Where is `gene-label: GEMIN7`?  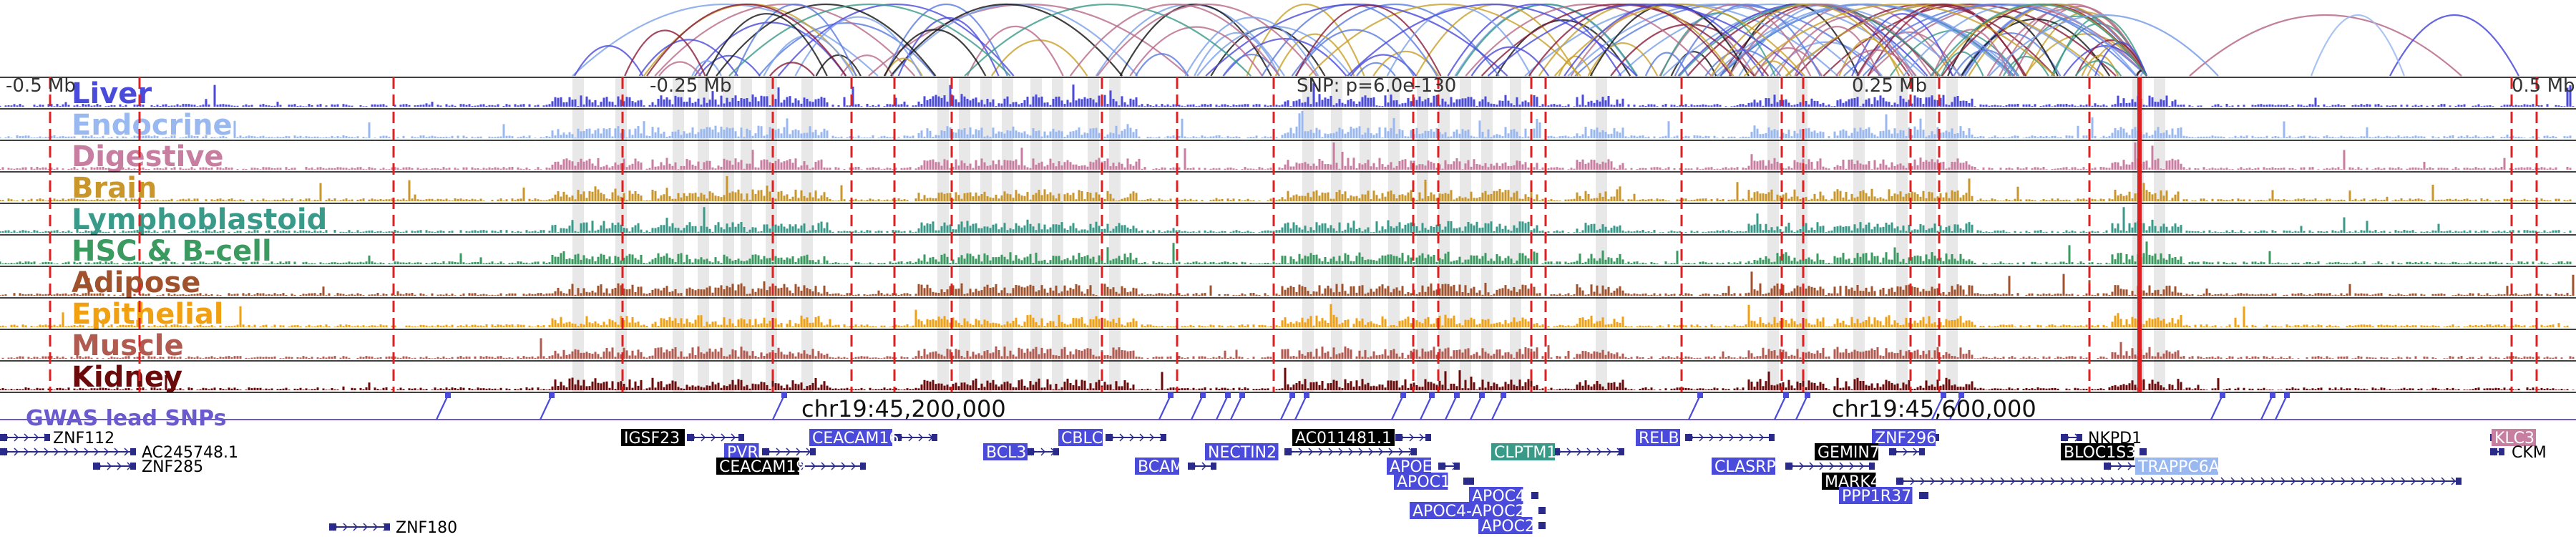
gene-label: GEMIN7 is located at coordinates (1849, 453).